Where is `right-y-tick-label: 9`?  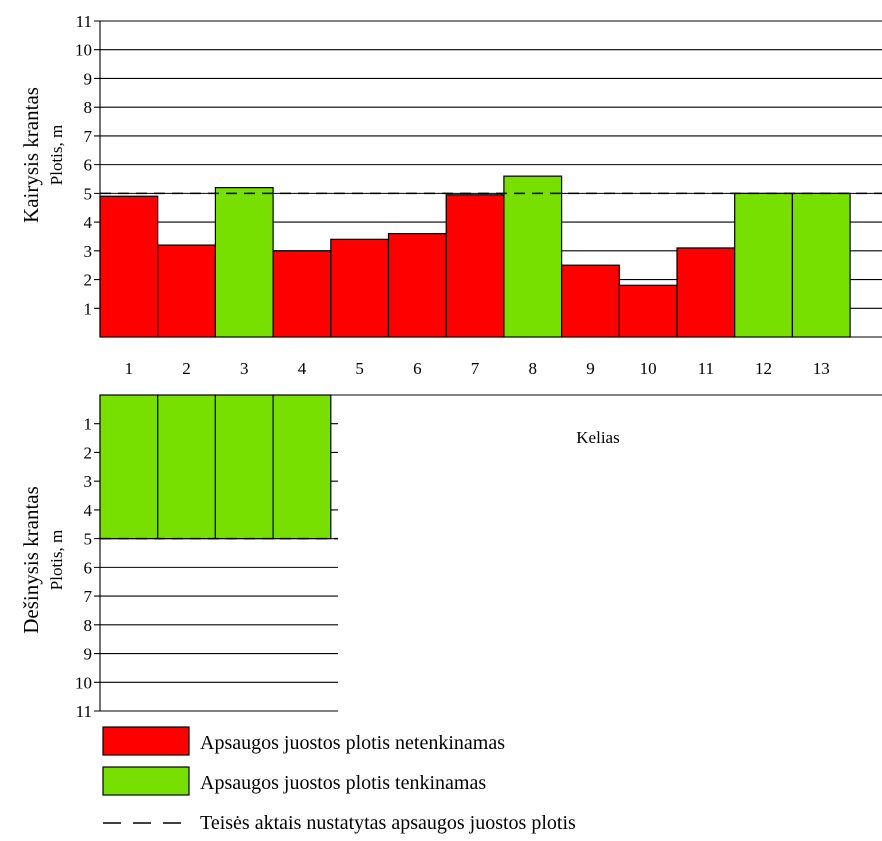 right-y-tick-label: 9 is located at coordinates (88, 654).